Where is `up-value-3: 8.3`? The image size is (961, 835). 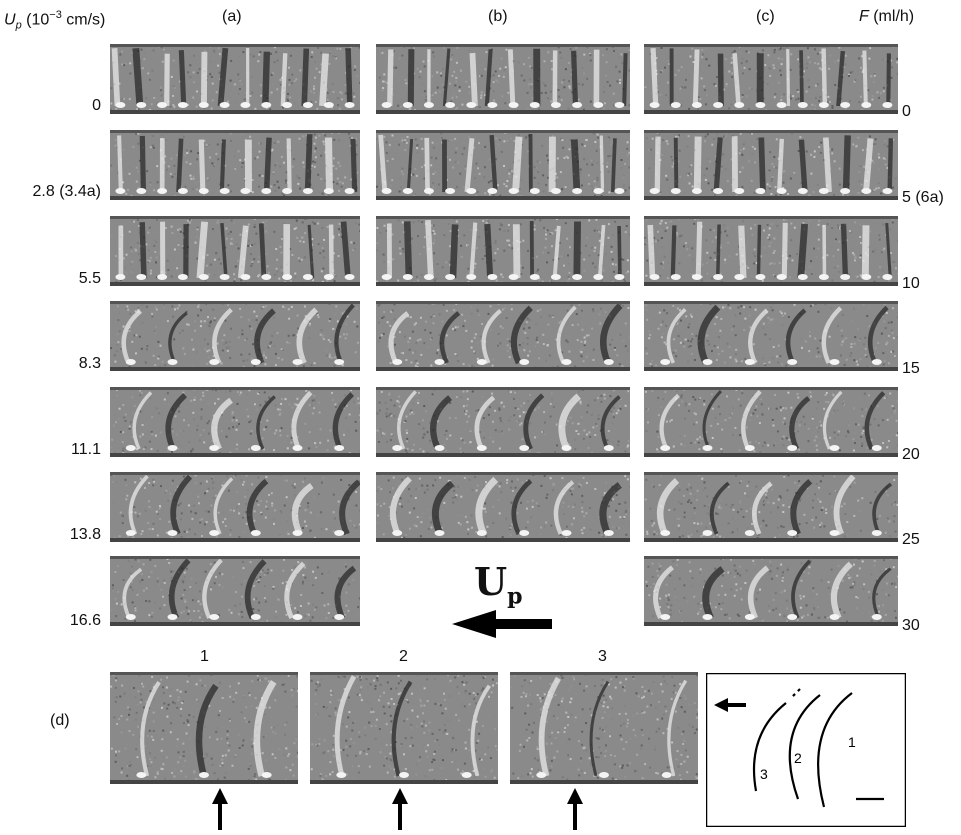
up-value-3: 8.3 is located at coordinates (89, 363).